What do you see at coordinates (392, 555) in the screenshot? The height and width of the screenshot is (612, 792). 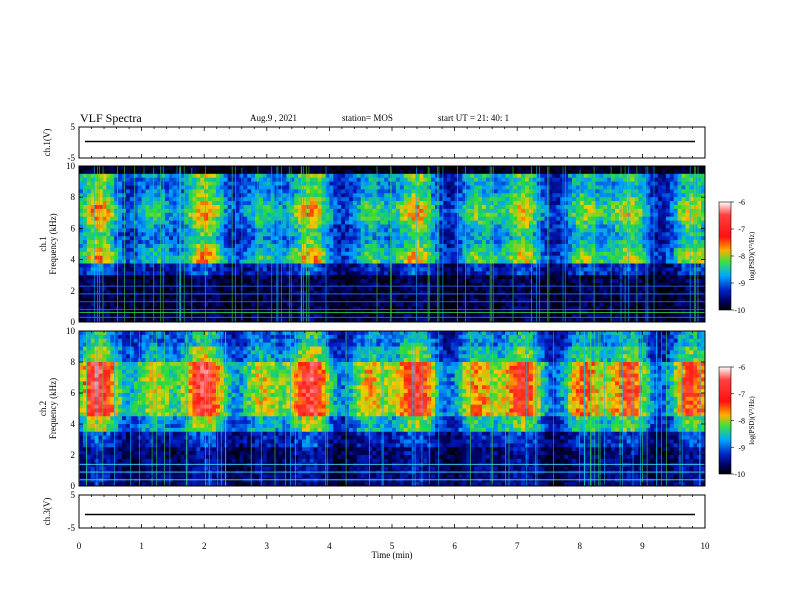 I see `x-axis-label: Time (min)` at bounding box center [392, 555].